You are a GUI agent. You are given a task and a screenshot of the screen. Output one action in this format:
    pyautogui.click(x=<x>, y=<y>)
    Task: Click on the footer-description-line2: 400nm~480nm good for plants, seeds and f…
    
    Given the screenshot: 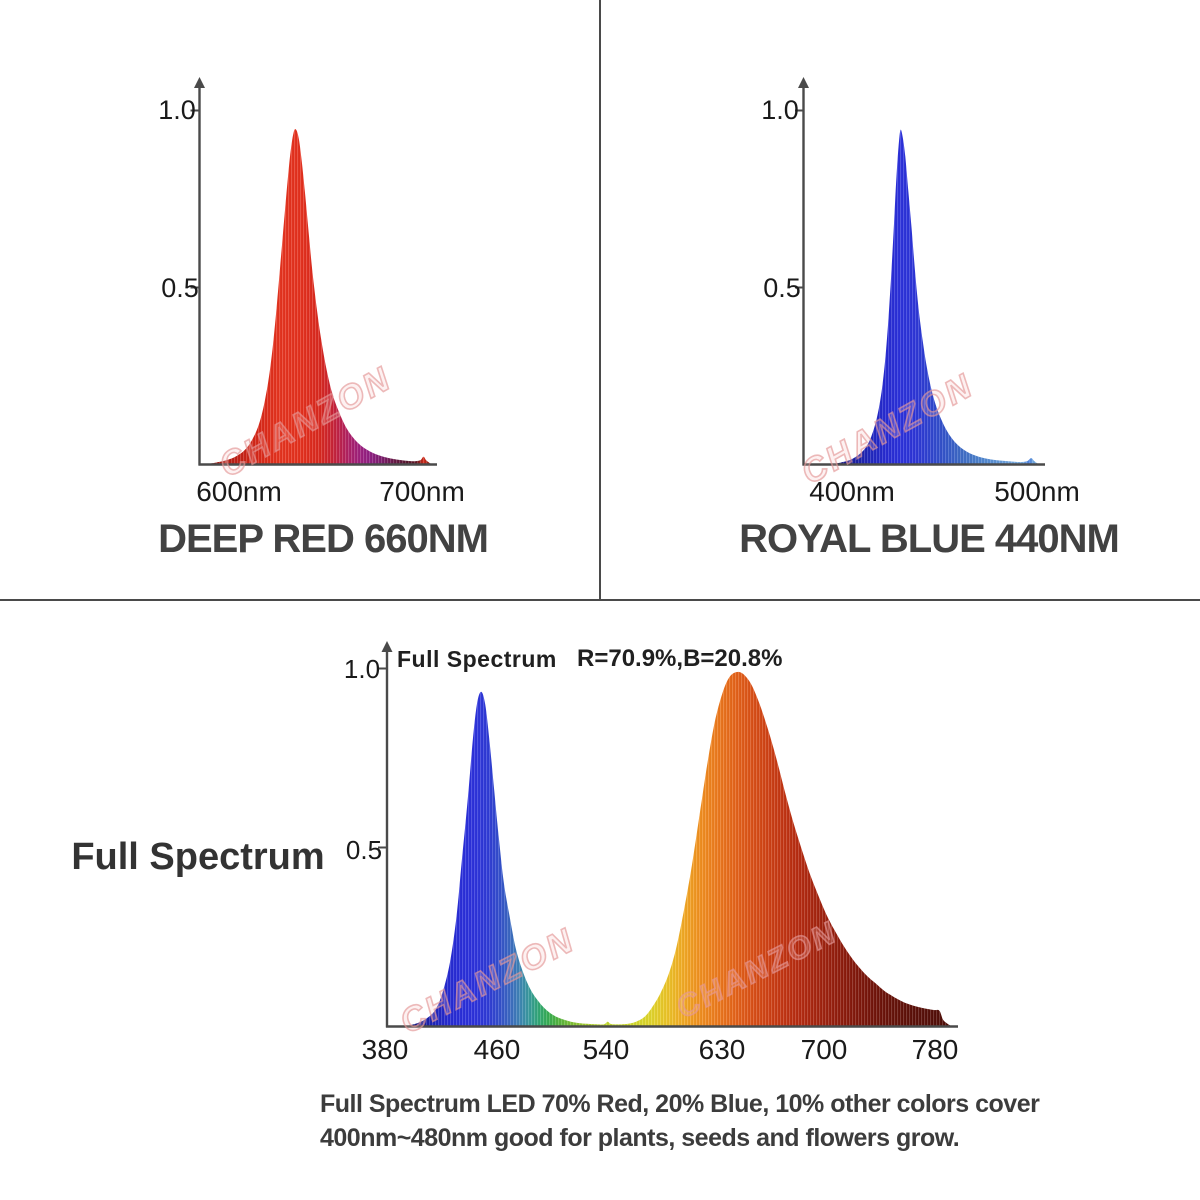 What is the action you would take?
    pyautogui.click(x=640, y=1138)
    